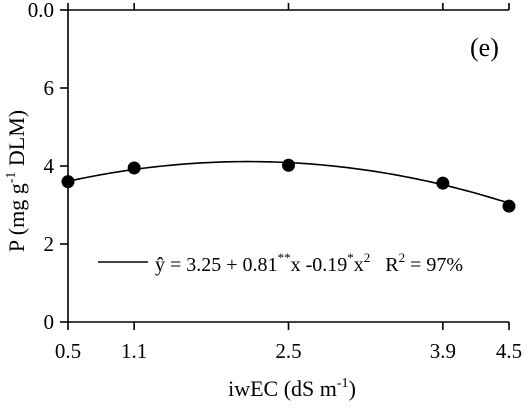  What do you see at coordinates (134, 351) in the screenshot?
I see `x-tick-label: 1.1` at bounding box center [134, 351].